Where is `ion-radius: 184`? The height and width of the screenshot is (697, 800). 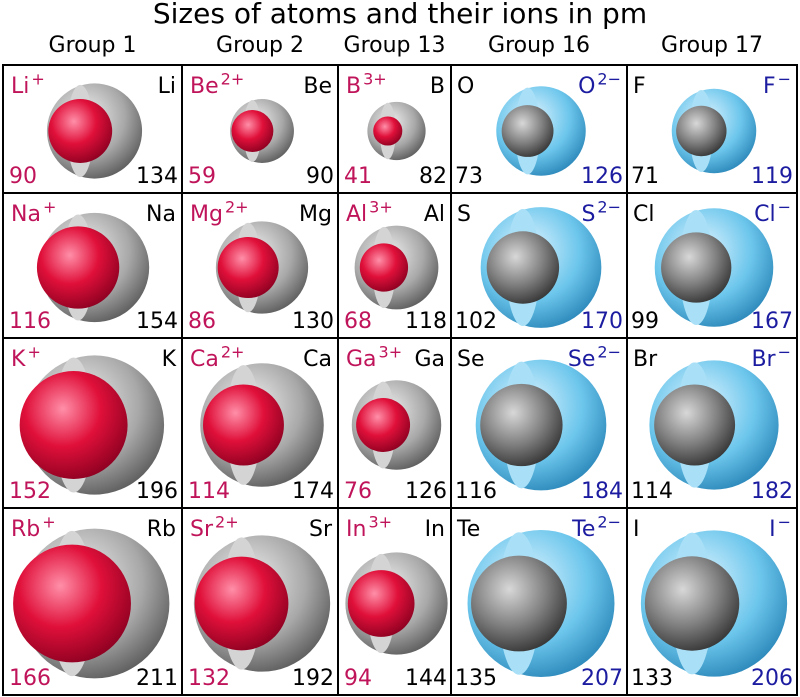
ion-radius: 184 is located at coordinates (602, 491).